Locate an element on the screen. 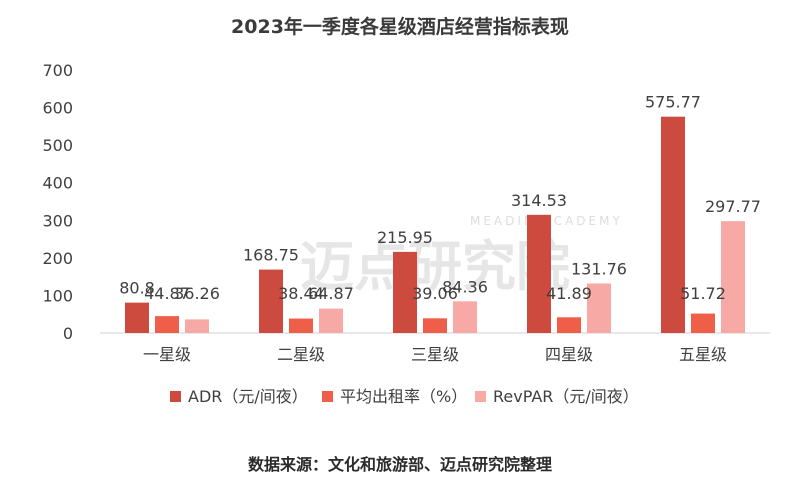  data-label: 131.76 is located at coordinates (599, 268).